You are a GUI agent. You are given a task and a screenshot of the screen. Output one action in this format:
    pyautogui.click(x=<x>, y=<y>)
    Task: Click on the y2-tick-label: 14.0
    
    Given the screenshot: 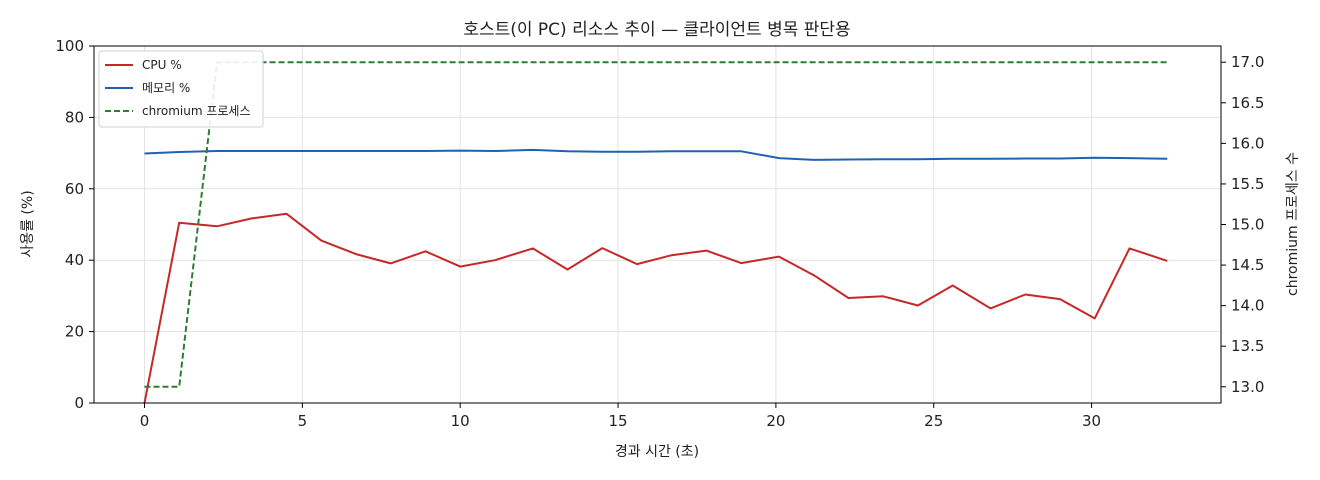 What is the action you would take?
    pyautogui.click(x=1247, y=306)
    